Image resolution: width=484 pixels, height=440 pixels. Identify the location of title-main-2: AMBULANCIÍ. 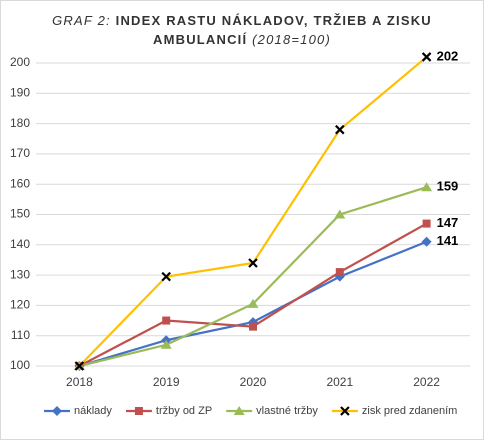
(200, 39).